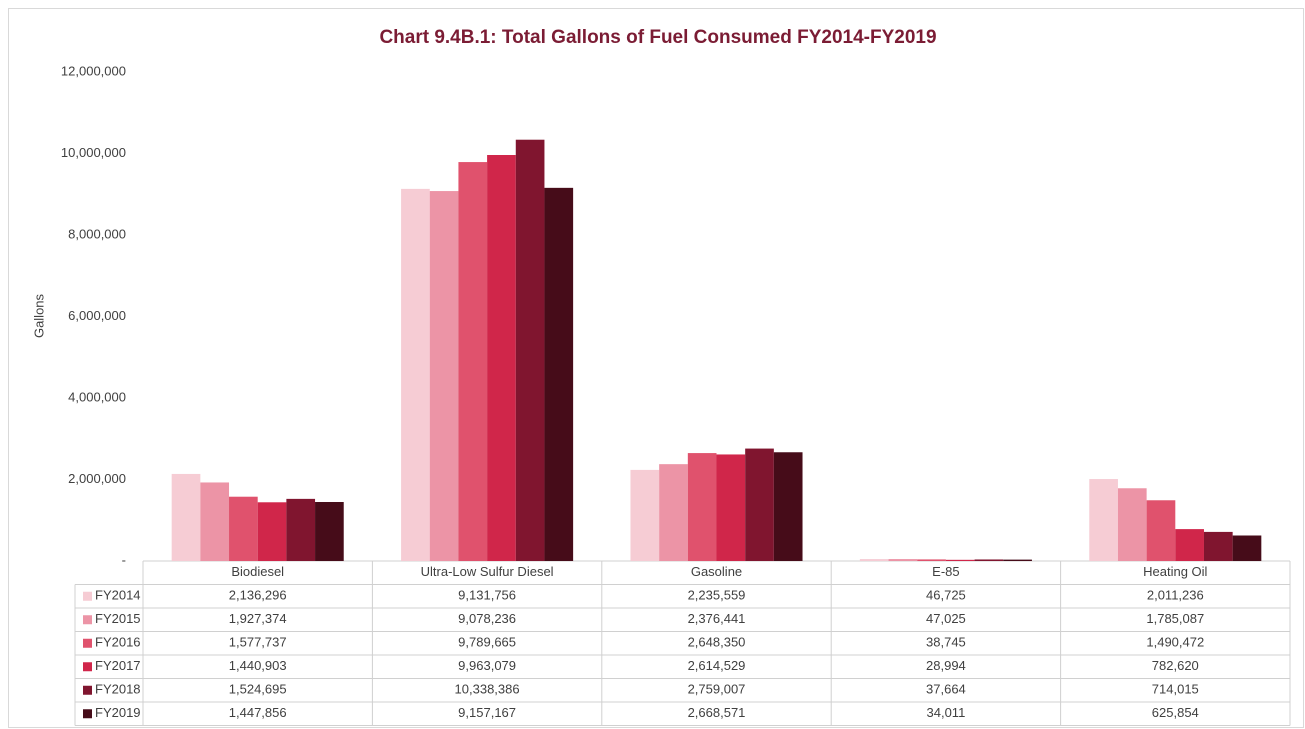  Describe the element at coordinates (1175, 571) in the screenshot. I see `x-tick-label: Heating Oil` at that location.